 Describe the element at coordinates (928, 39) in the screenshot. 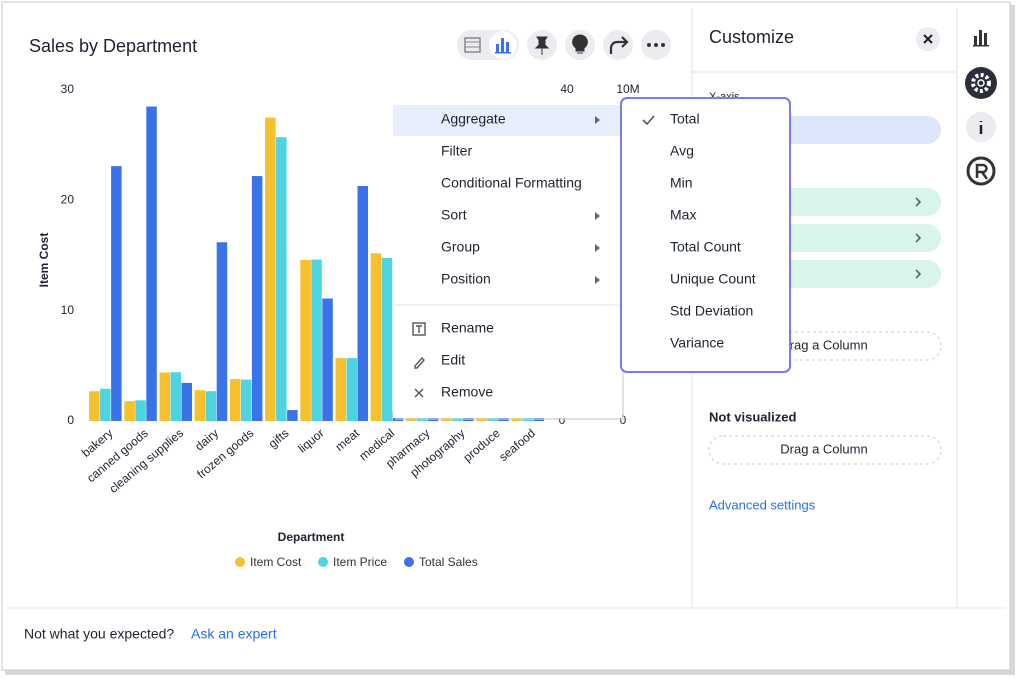

I see `close-icon` at that location.